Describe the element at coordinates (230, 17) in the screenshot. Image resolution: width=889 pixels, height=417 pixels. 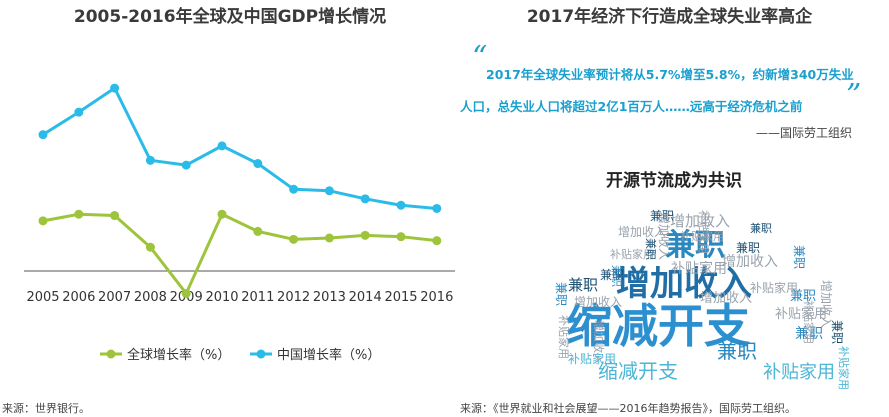
I see `gdp-chart-title: 2005-2016年全球及中国GDP增长情况` at that location.